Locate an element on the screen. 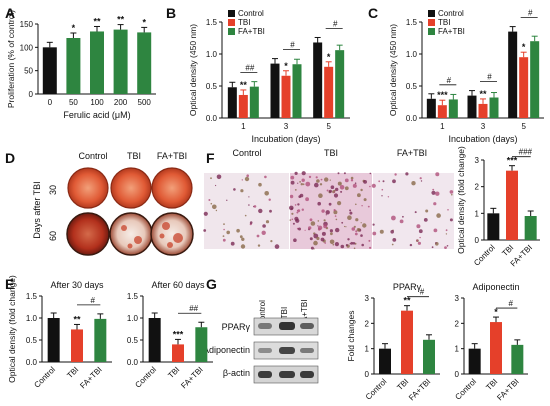 This screenshot has width=550, height=406. chart-e1-ytick-label: 1.5 is located at coordinates (32, 296).